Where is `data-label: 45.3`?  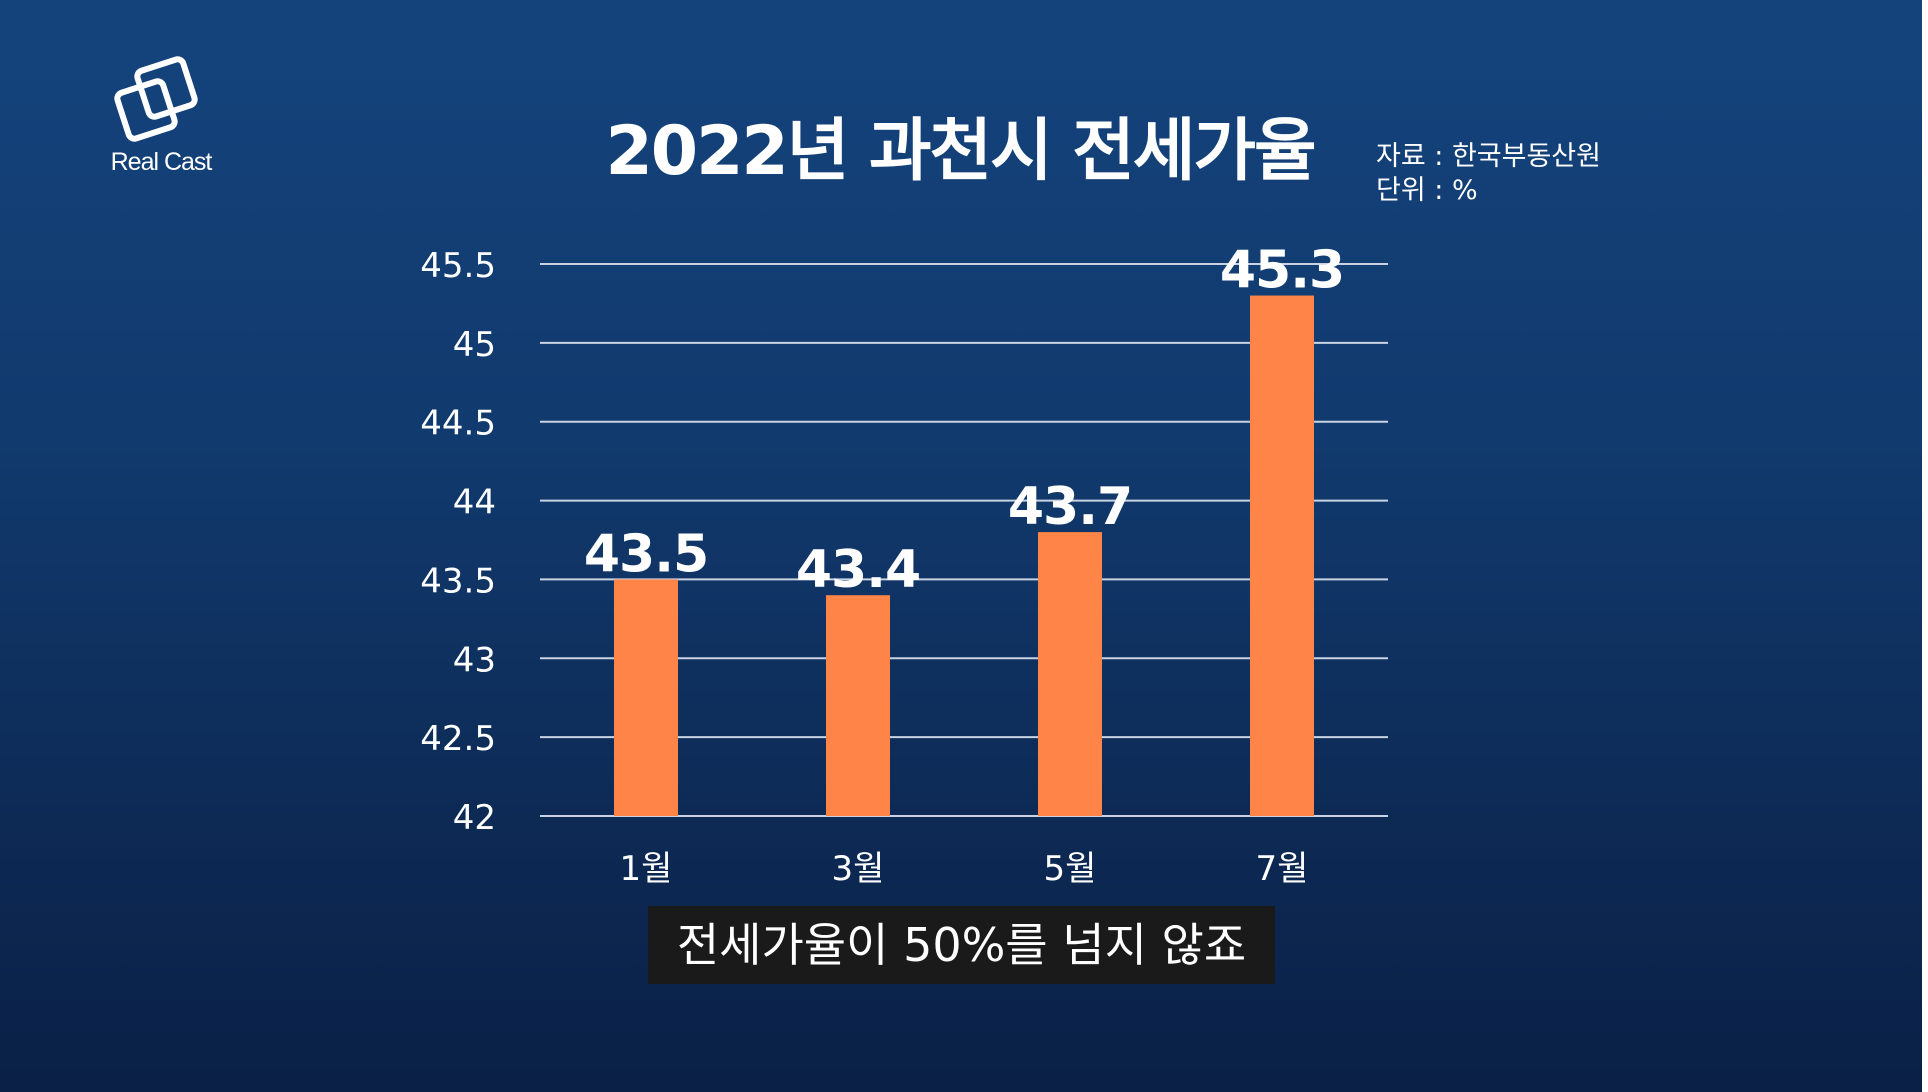
data-label: 45.3 is located at coordinates (1282, 271).